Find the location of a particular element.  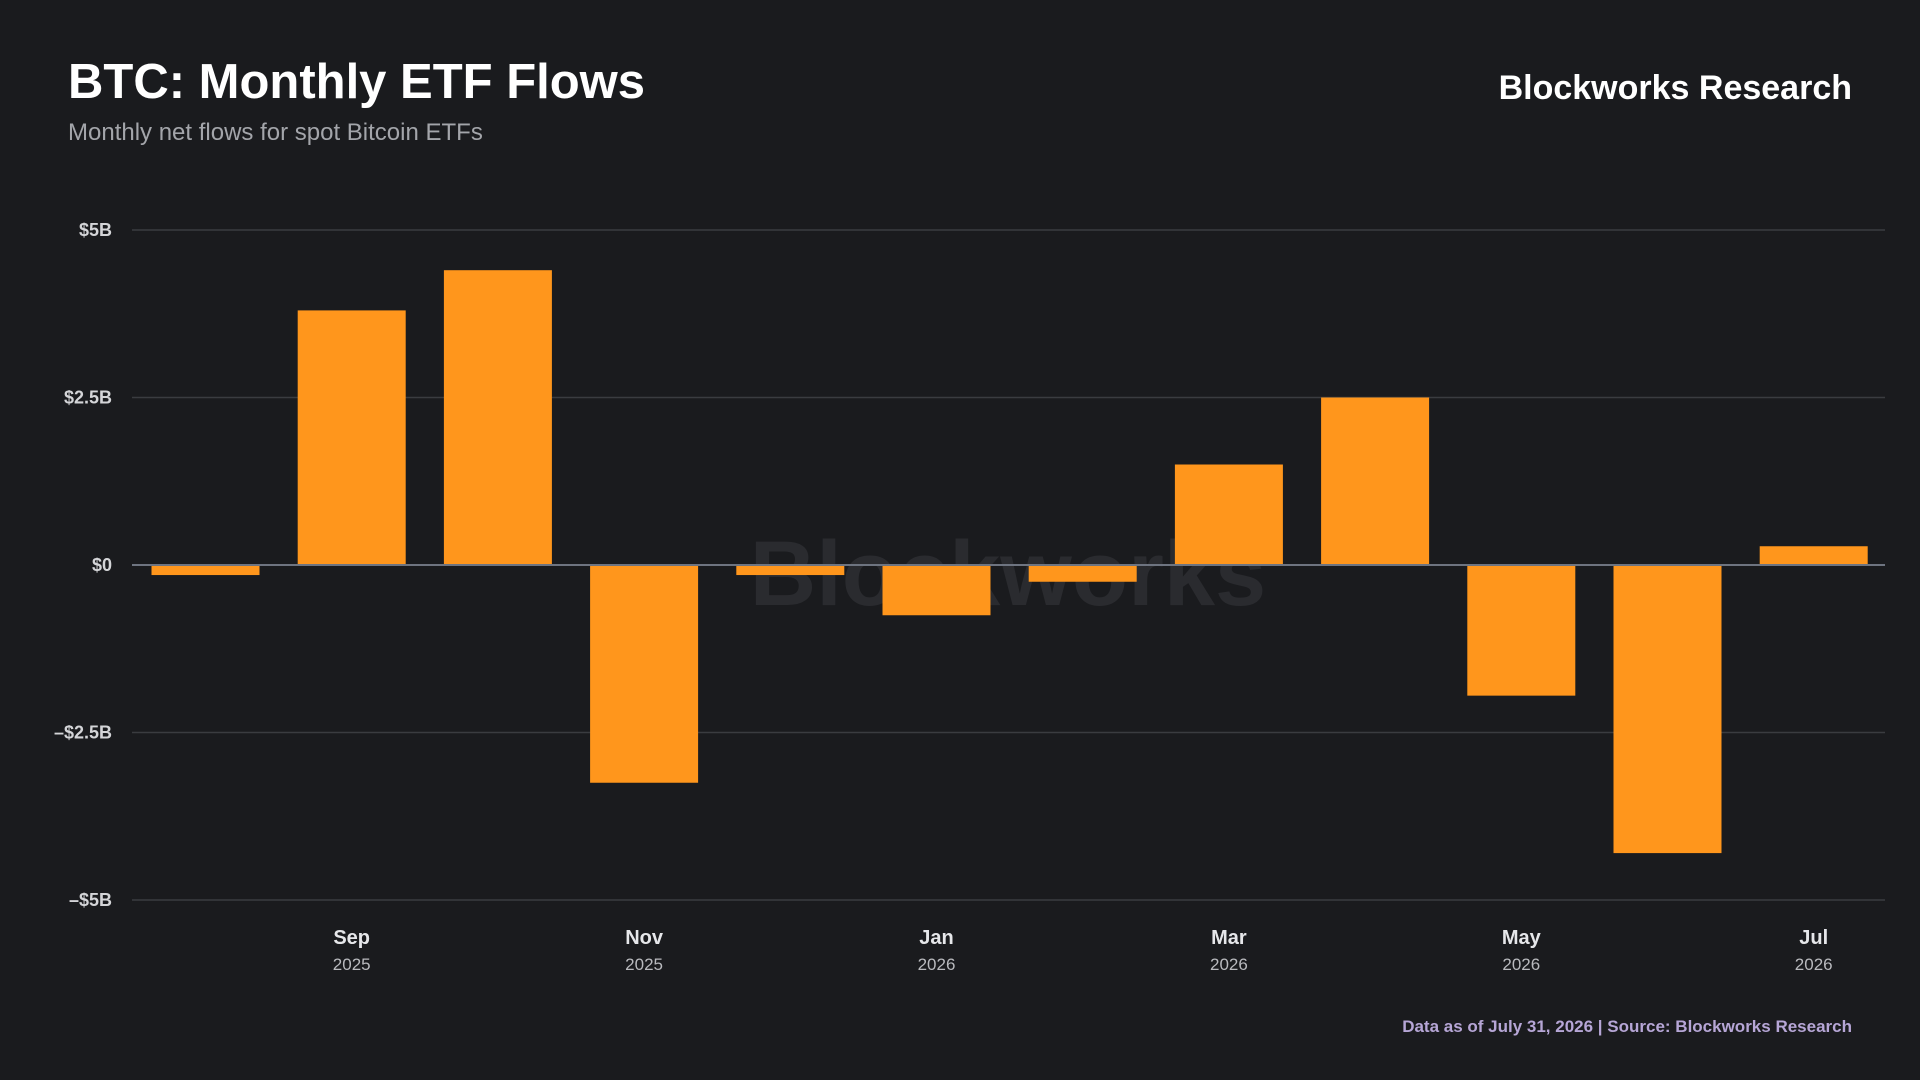

y-tick-label: –$5B is located at coordinates (90, 900).